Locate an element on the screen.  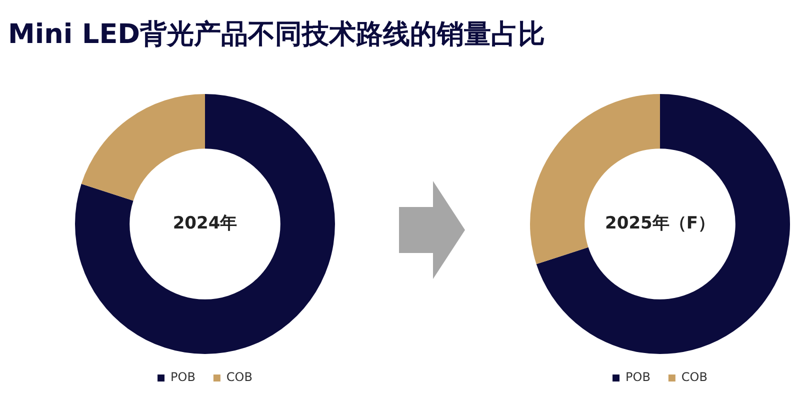
text: Mini LED背光产品不同技术路线的销量占比 is located at coordinates (277, 35).